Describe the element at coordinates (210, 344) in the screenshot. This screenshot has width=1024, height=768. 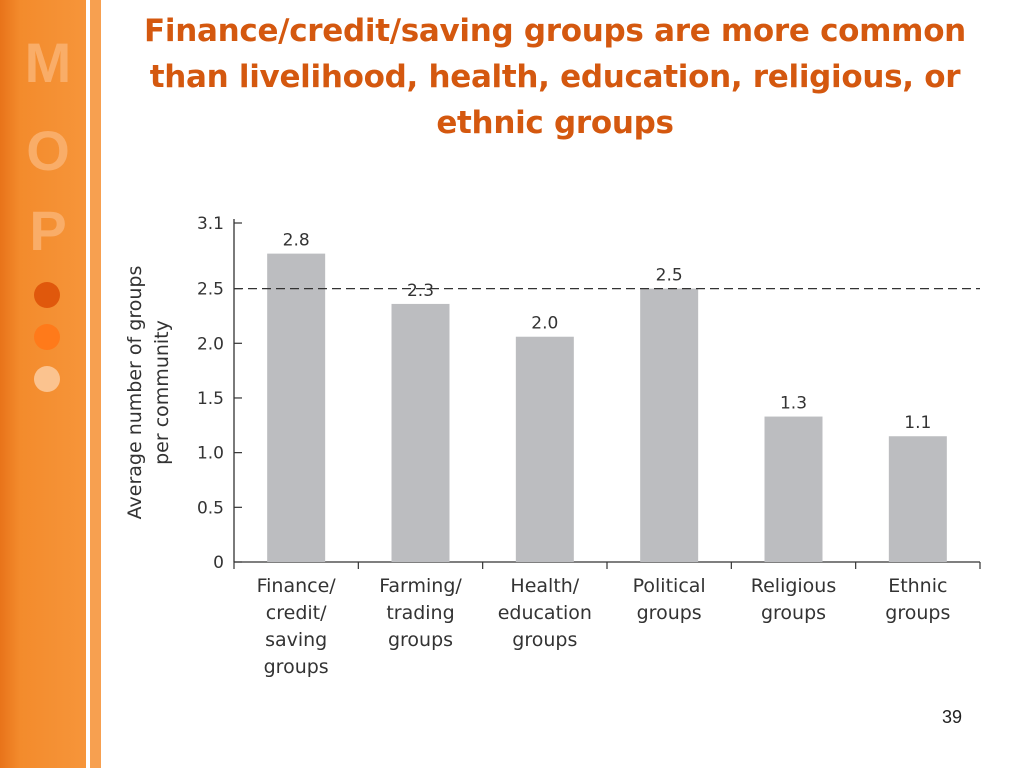
I see `y-tick-label: 2.0` at that location.